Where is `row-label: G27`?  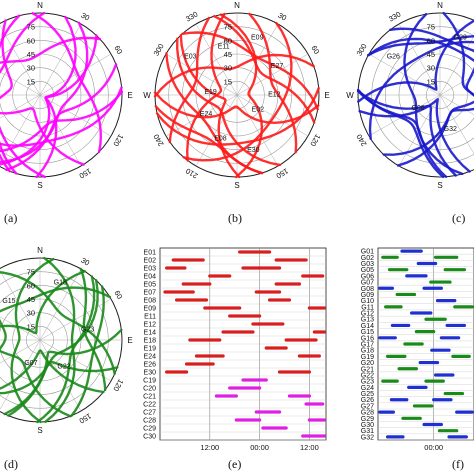 row-label: G27 is located at coordinates (367, 406).